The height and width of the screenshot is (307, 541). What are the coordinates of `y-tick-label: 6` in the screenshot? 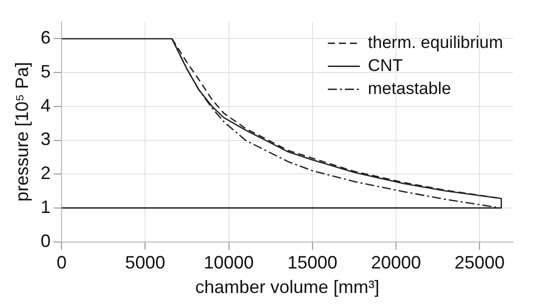 It's located at (45, 38).